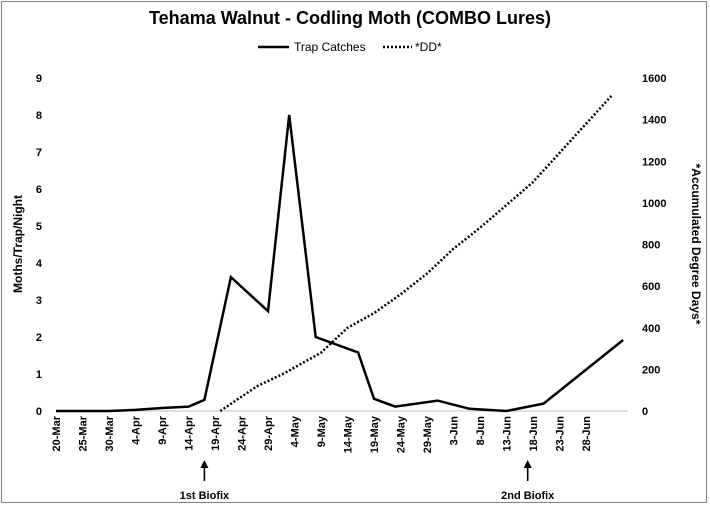 This screenshot has width=710, height=506. I want to click on right-tick-label: 1000, so click(654, 204).